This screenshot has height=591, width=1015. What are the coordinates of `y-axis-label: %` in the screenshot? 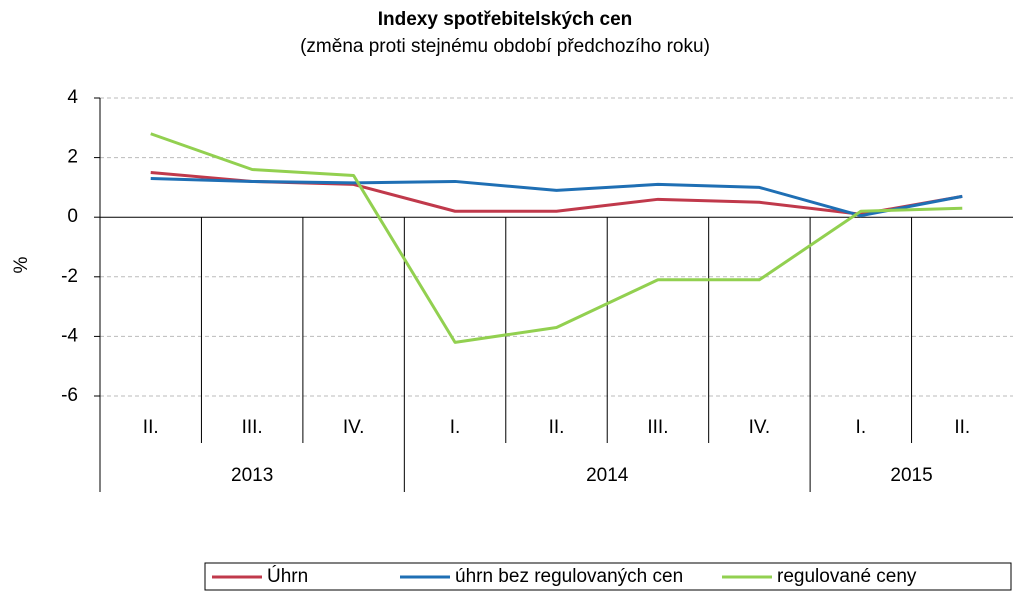 It's located at (21, 264).